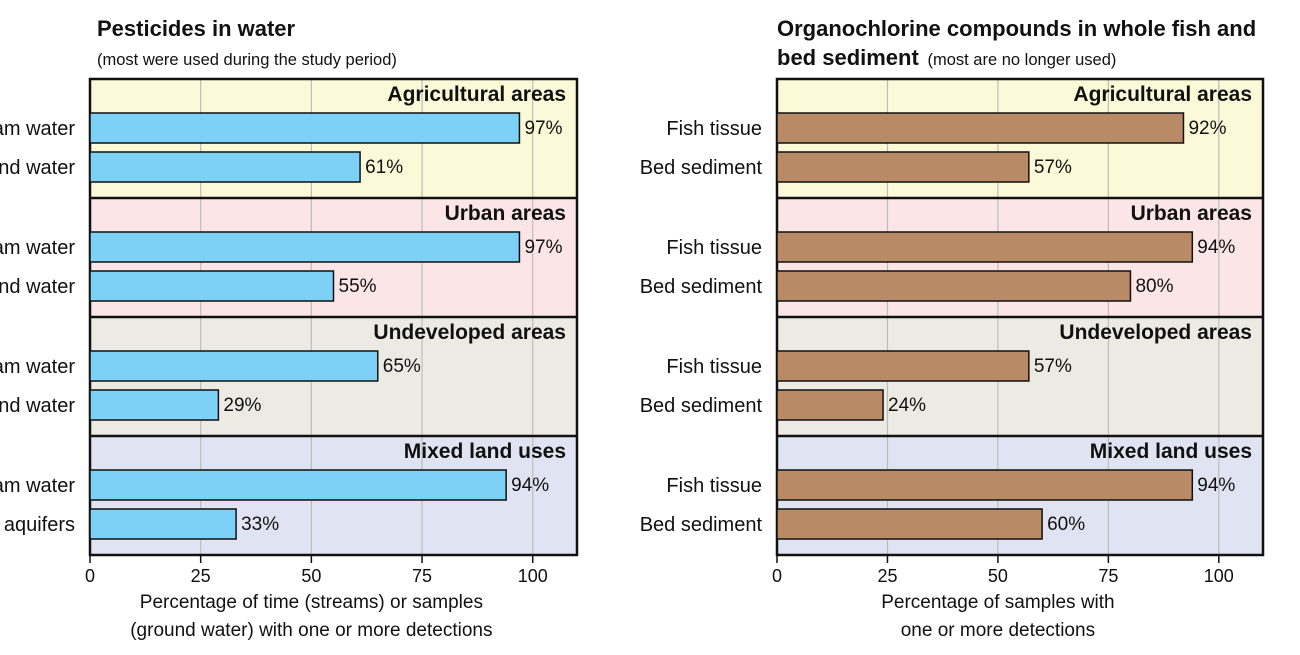 Image resolution: width=1300 pixels, height=655 pixels. What do you see at coordinates (998, 630) in the screenshot?
I see `x-axis-label: one or more detections` at bounding box center [998, 630].